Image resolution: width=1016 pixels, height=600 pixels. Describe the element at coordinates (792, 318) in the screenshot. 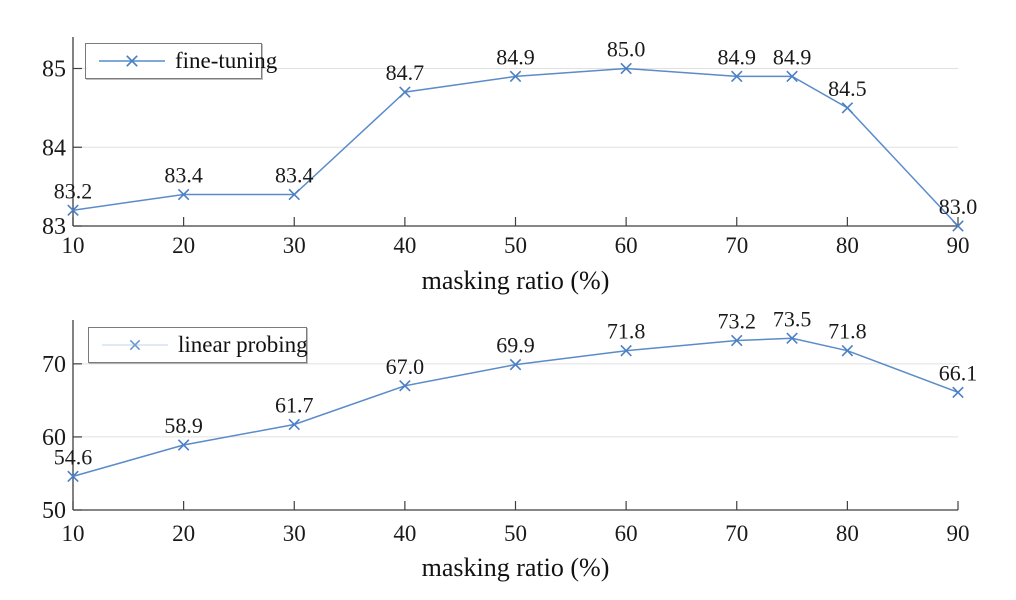

I see `data-point-label: 73.5` at that location.